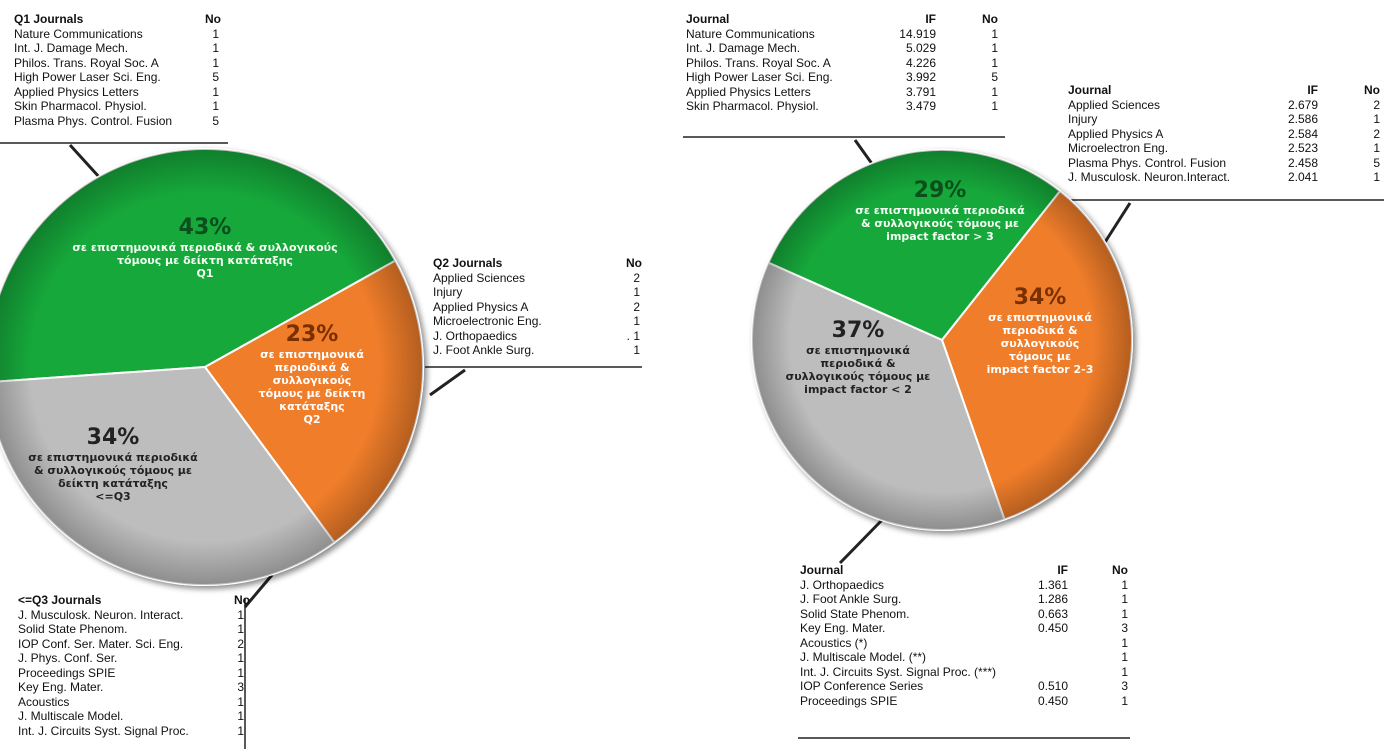 This screenshot has height=749, width=1384. Describe the element at coordinates (80, 106) in the screenshot. I see `table-cell: Skin Pharmacol. Physiol.` at that location.